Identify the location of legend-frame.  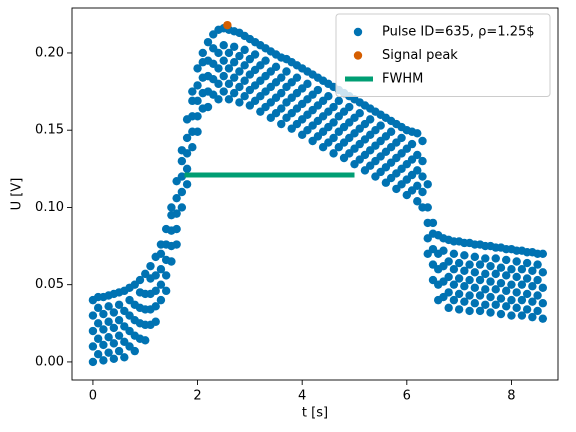
(443, 55).